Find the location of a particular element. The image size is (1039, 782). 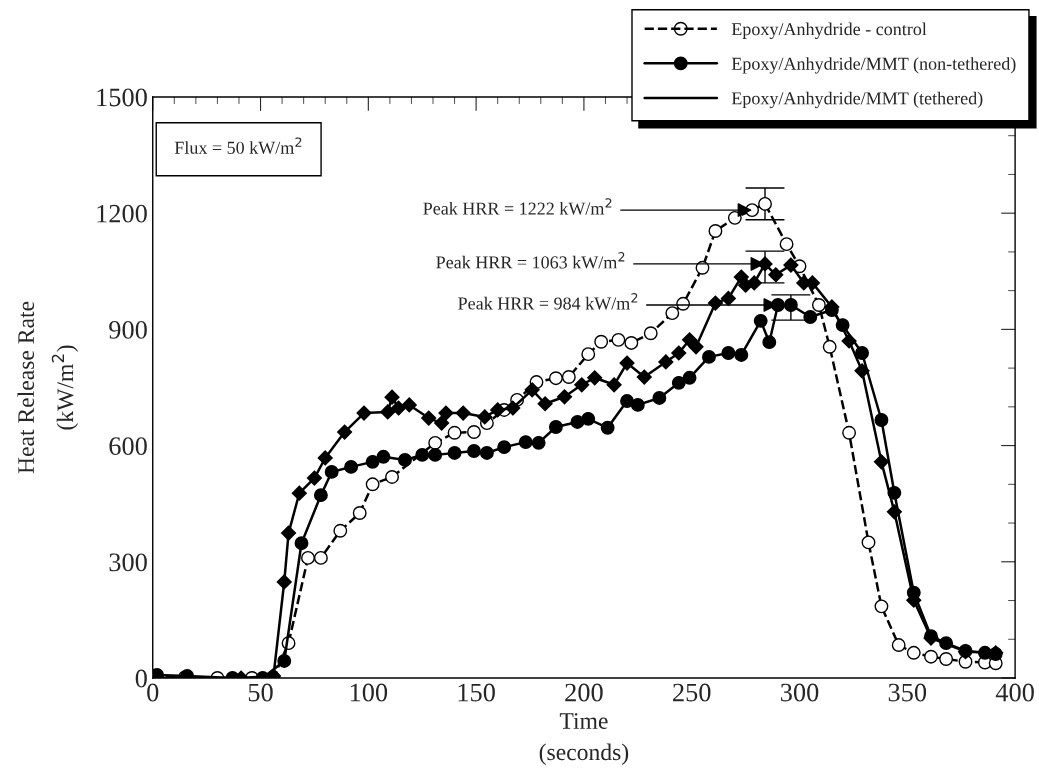

legend-label: Epoxy/Anhydride/MMT (non-tethered) is located at coordinates (873, 65).